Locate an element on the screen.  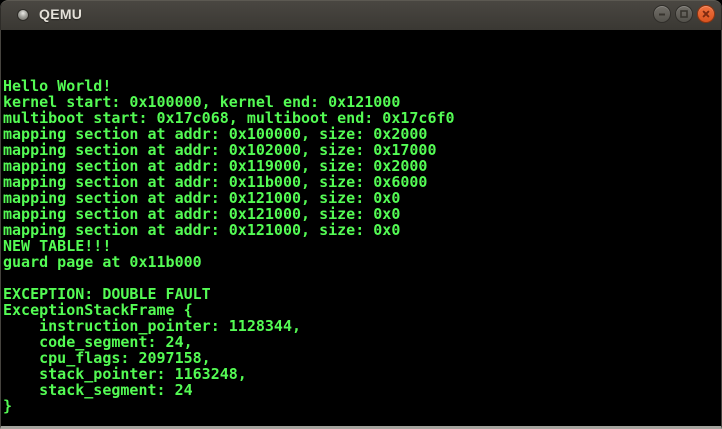
titlebar: QEMU is located at coordinates (361, 15).